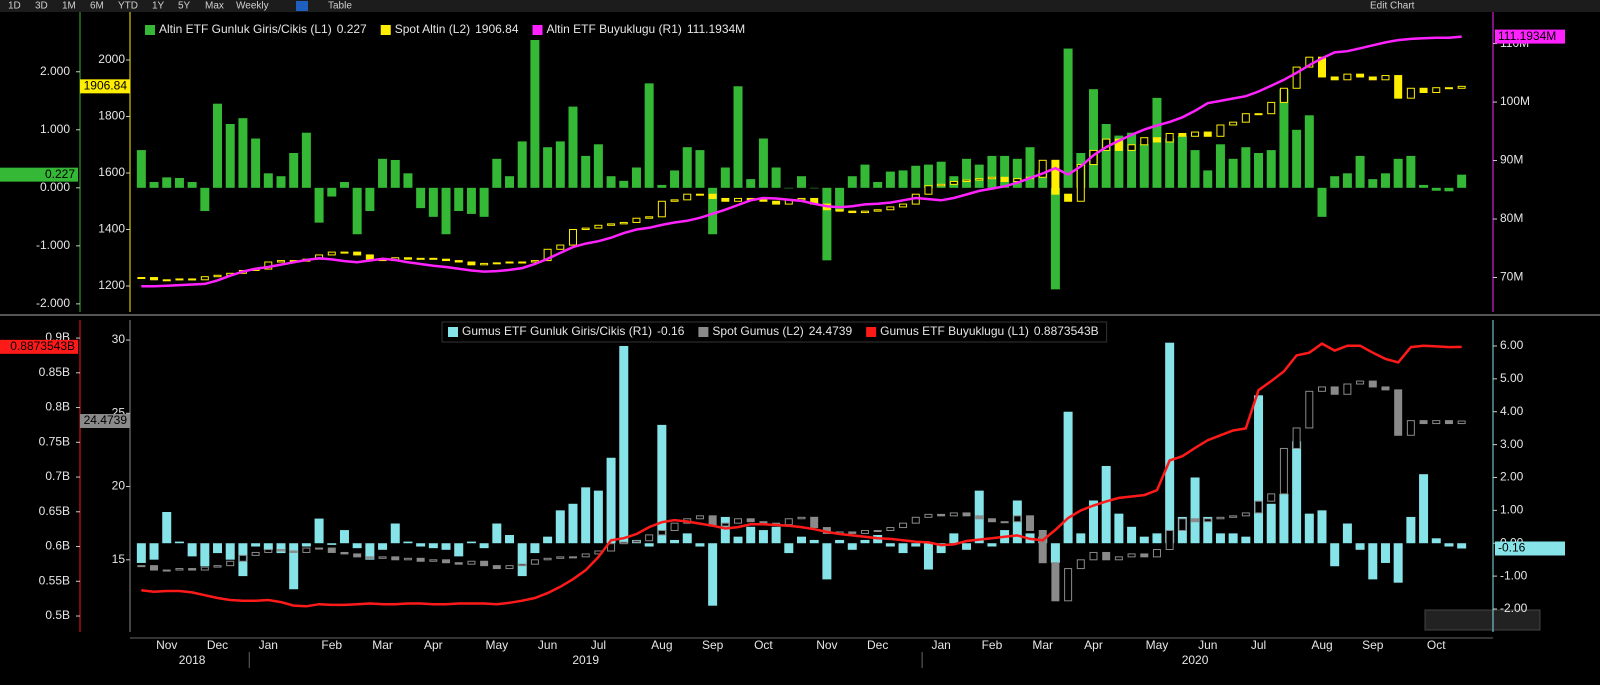 The image size is (1600, 685). I want to click on toolbar-button: YTD, so click(128, 6).